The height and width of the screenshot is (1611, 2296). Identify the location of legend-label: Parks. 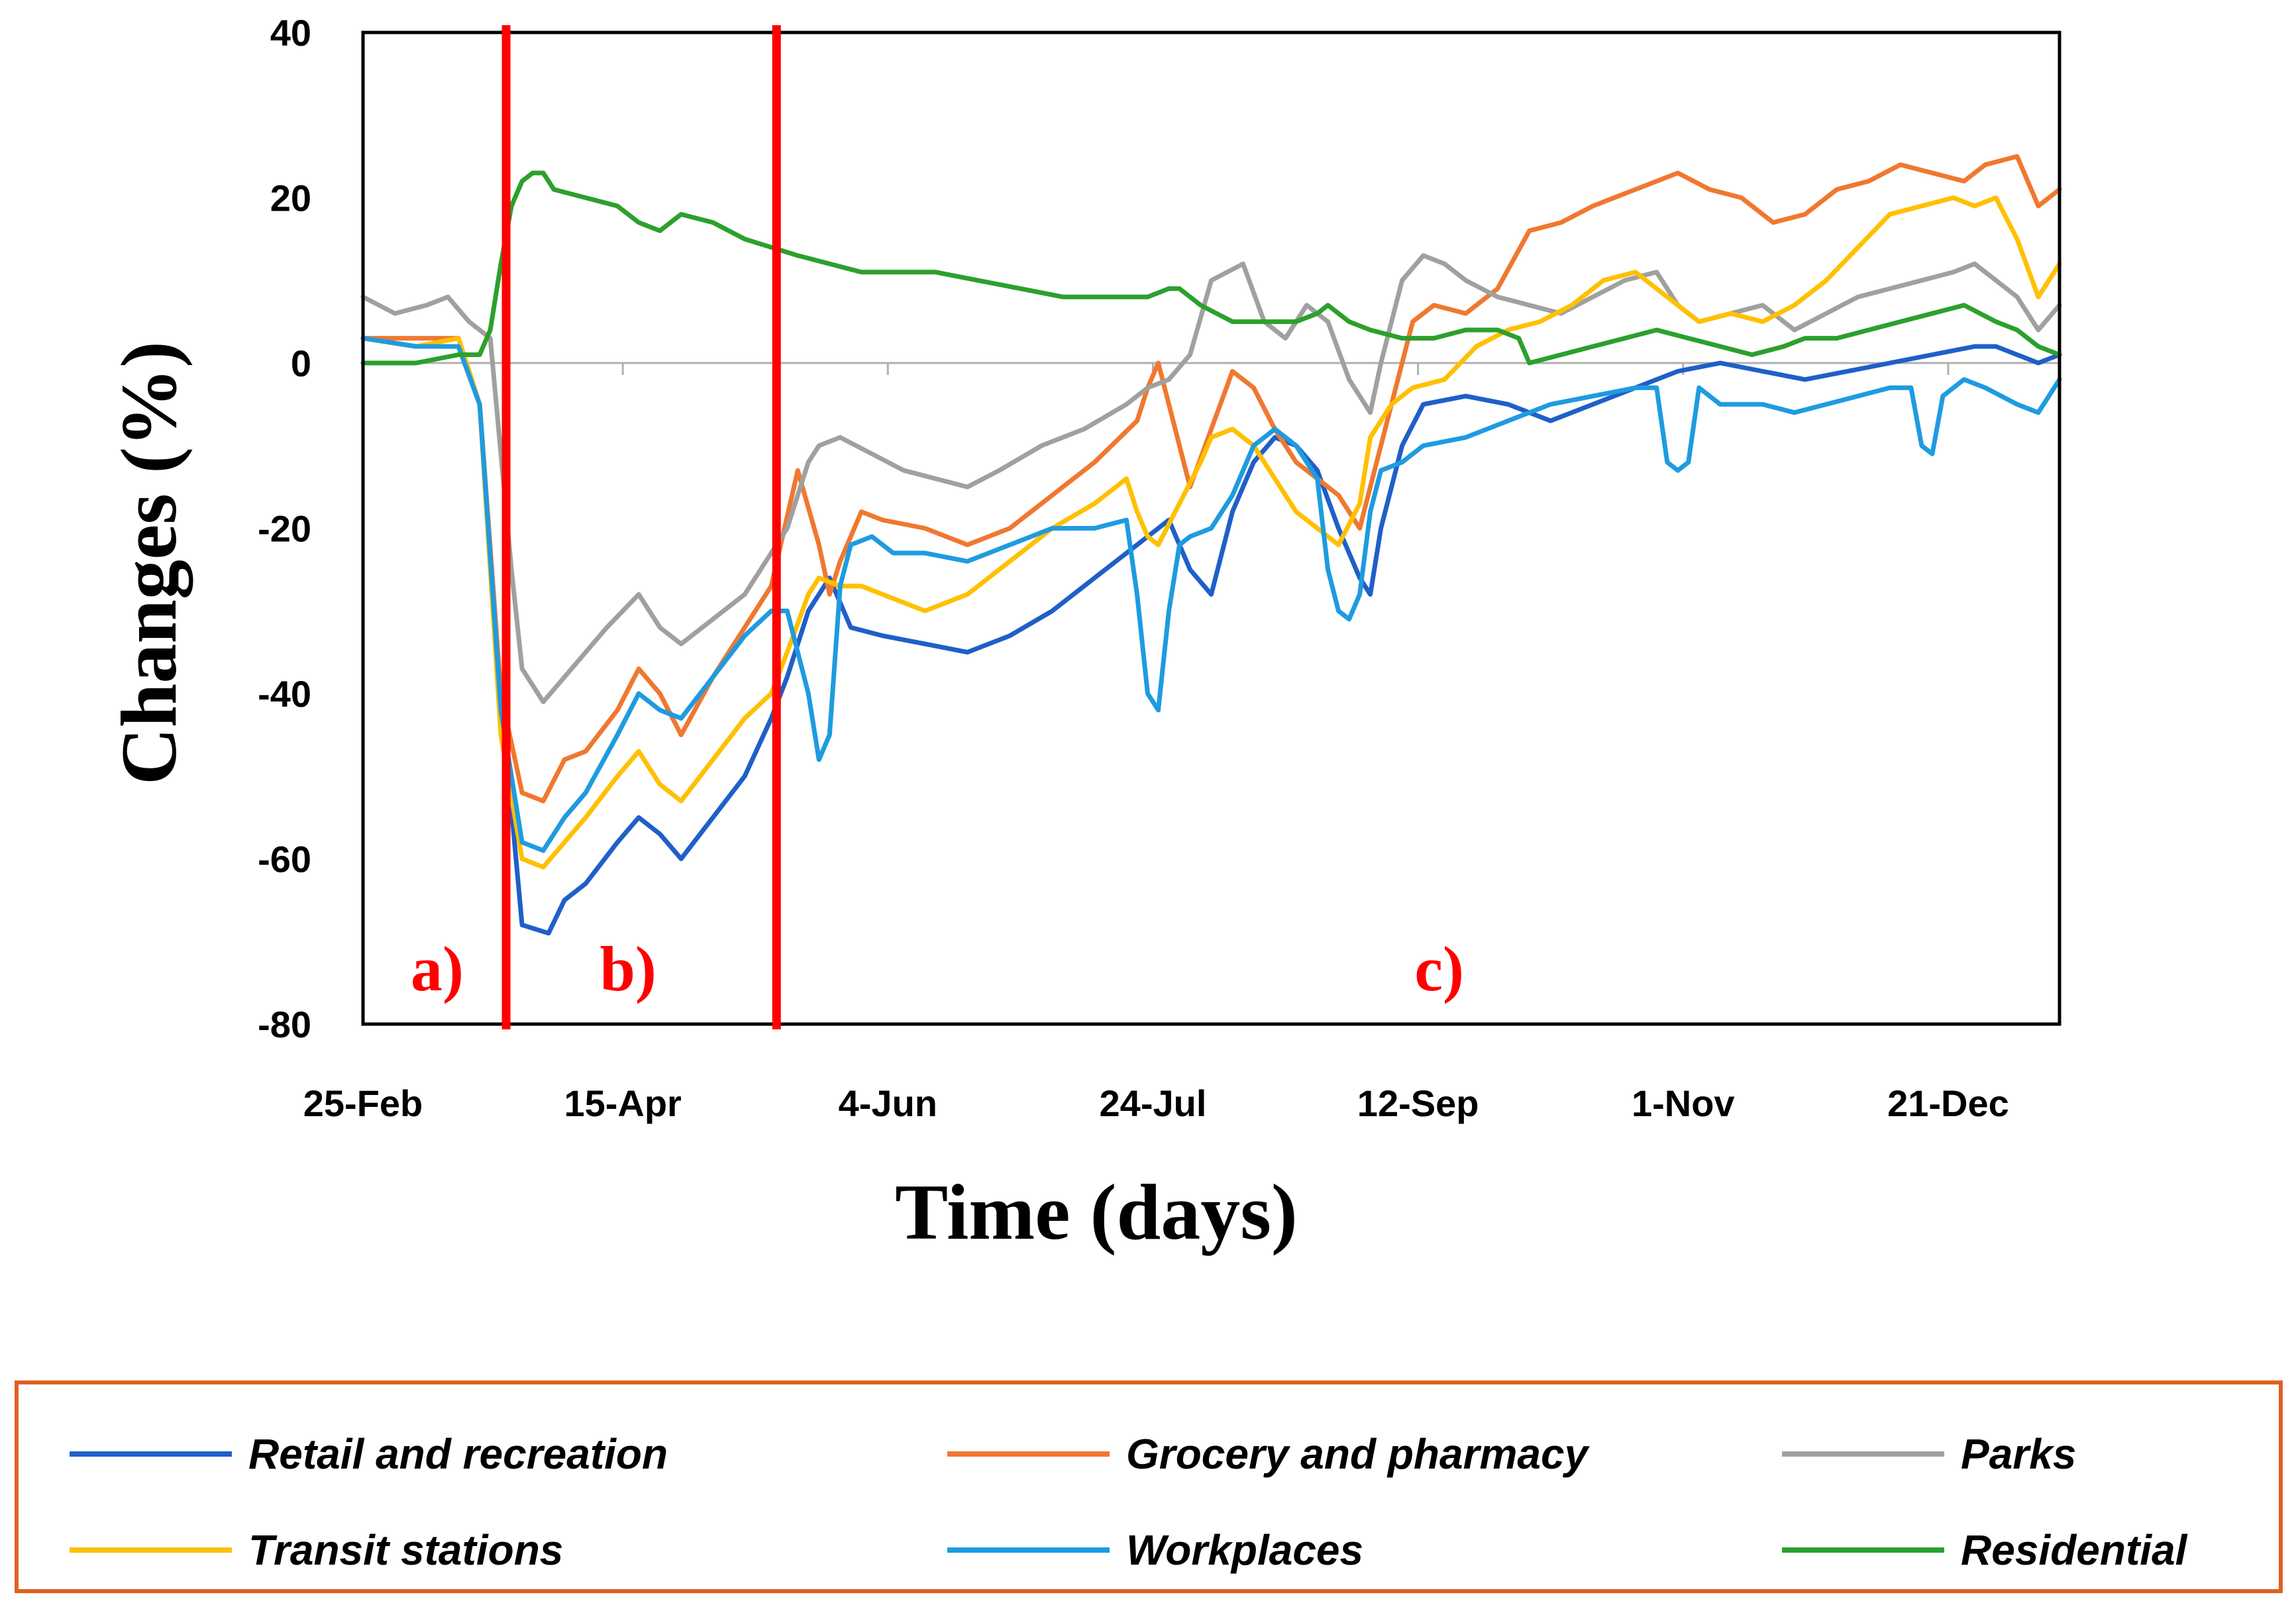
(2018, 1454).